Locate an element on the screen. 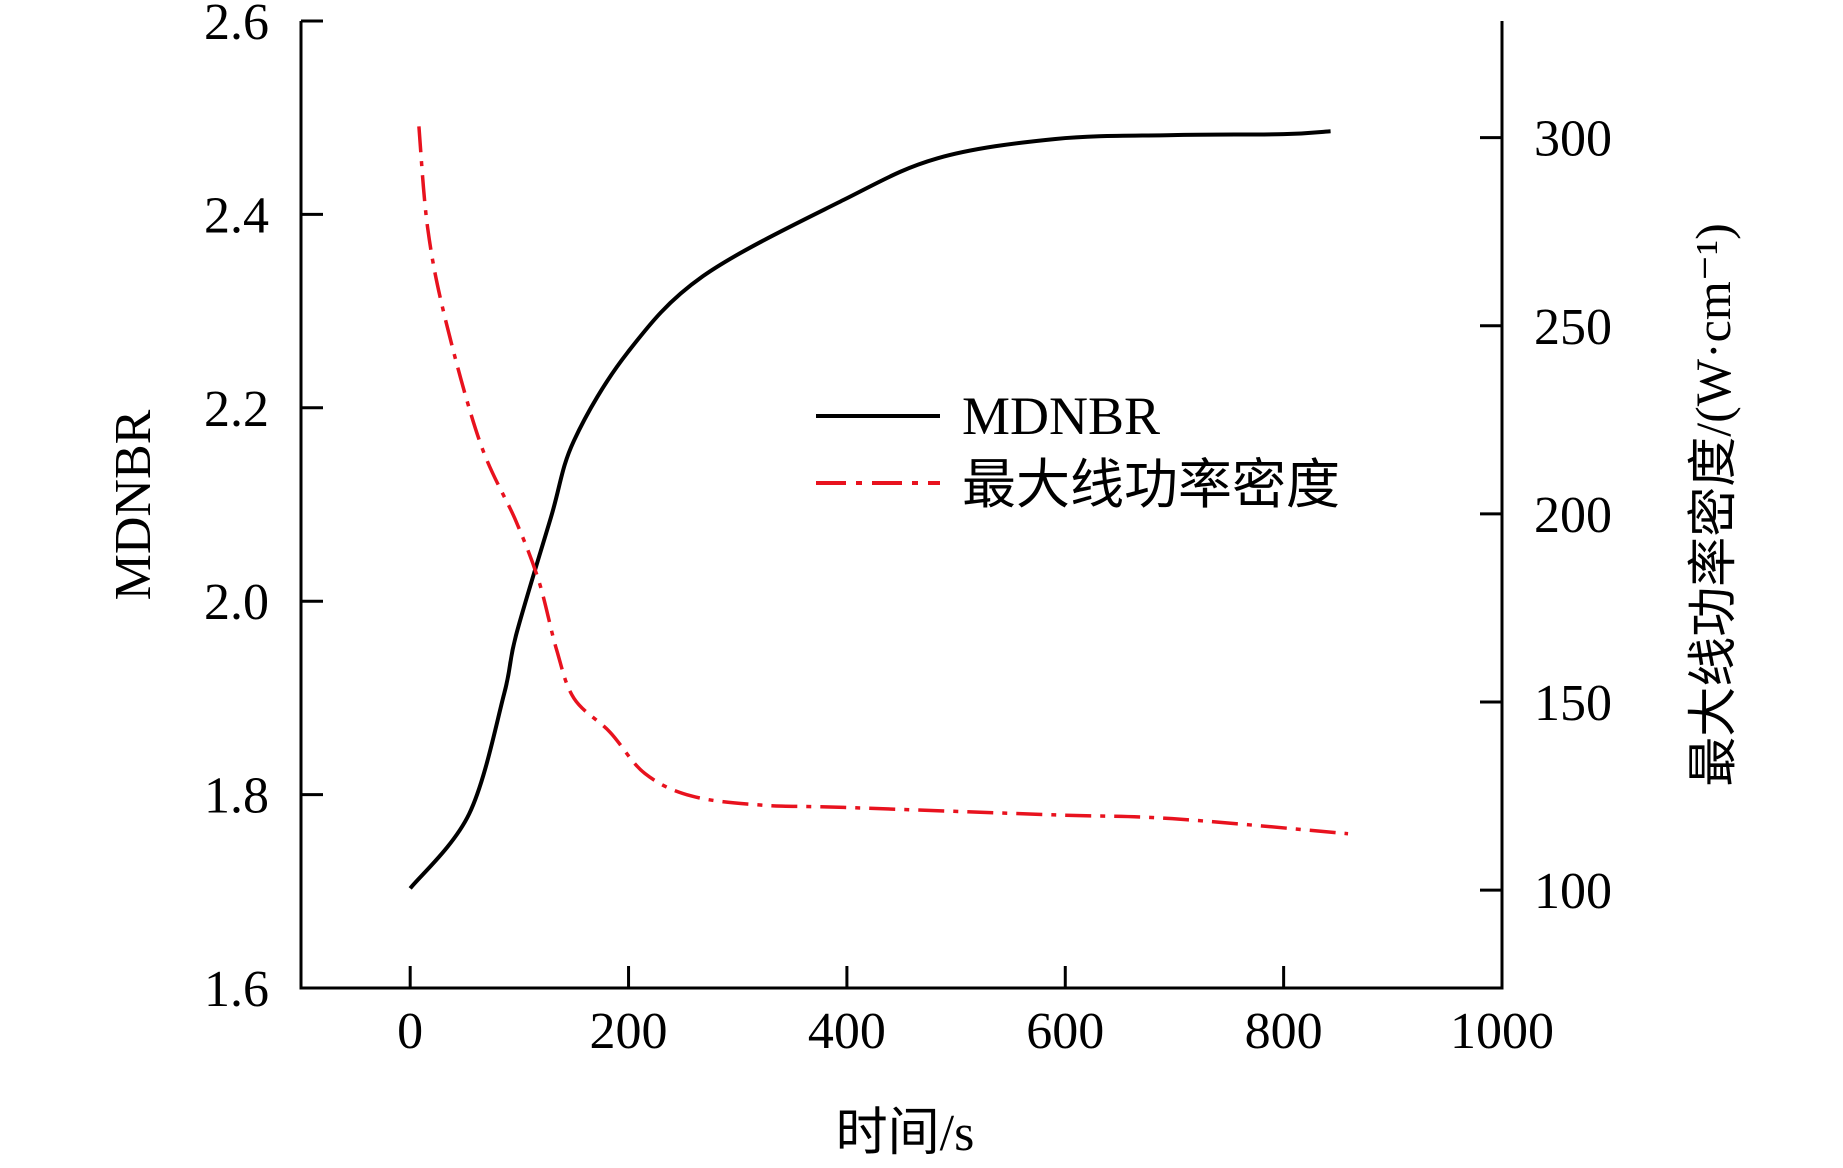 This screenshot has height=1168, width=1843. x-tick-label: 800 is located at coordinates (1284, 1031).